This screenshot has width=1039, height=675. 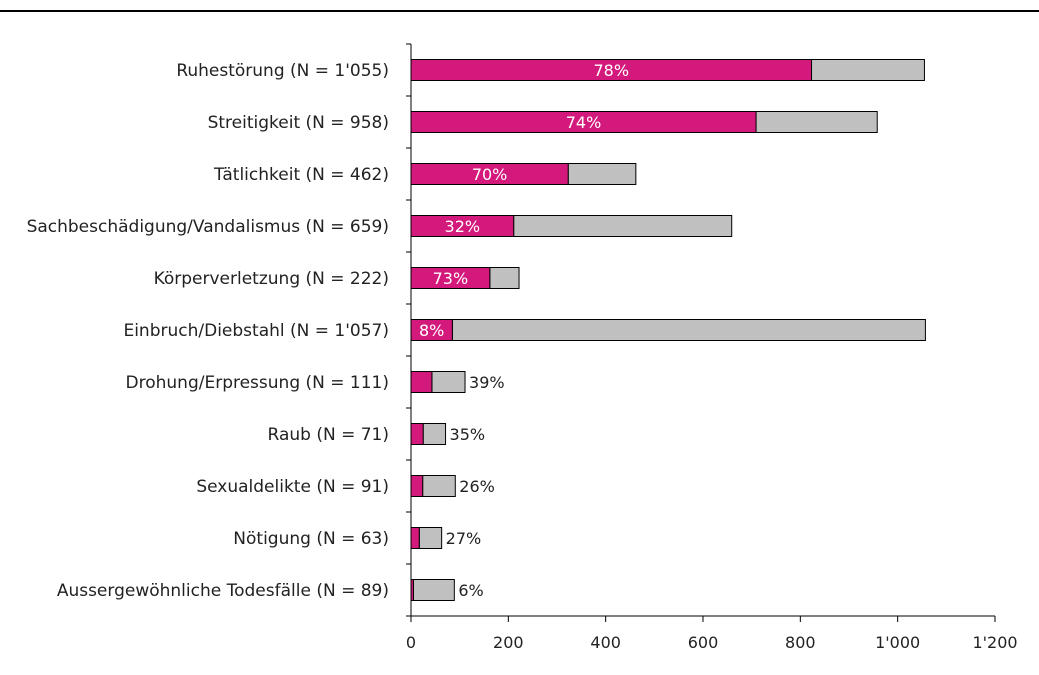 What do you see at coordinates (329, 435) in the screenshot?
I see `category-label: Raub (N = 71)` at bounding box center [329, 435].